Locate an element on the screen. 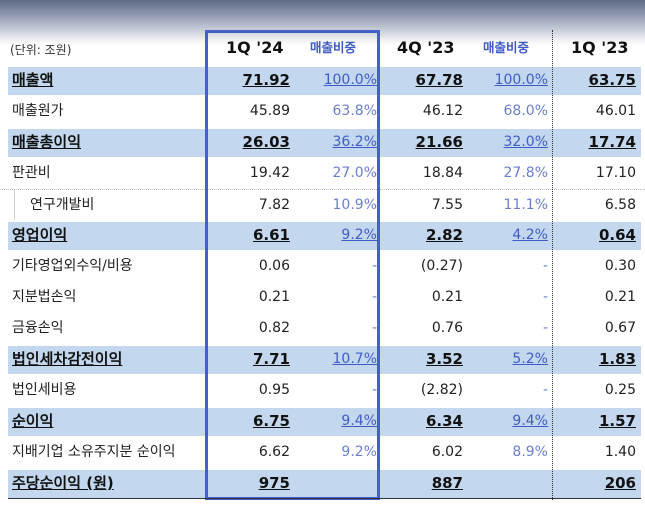  ratio-1q24: 63.8% is located at coordinates (354, 111).